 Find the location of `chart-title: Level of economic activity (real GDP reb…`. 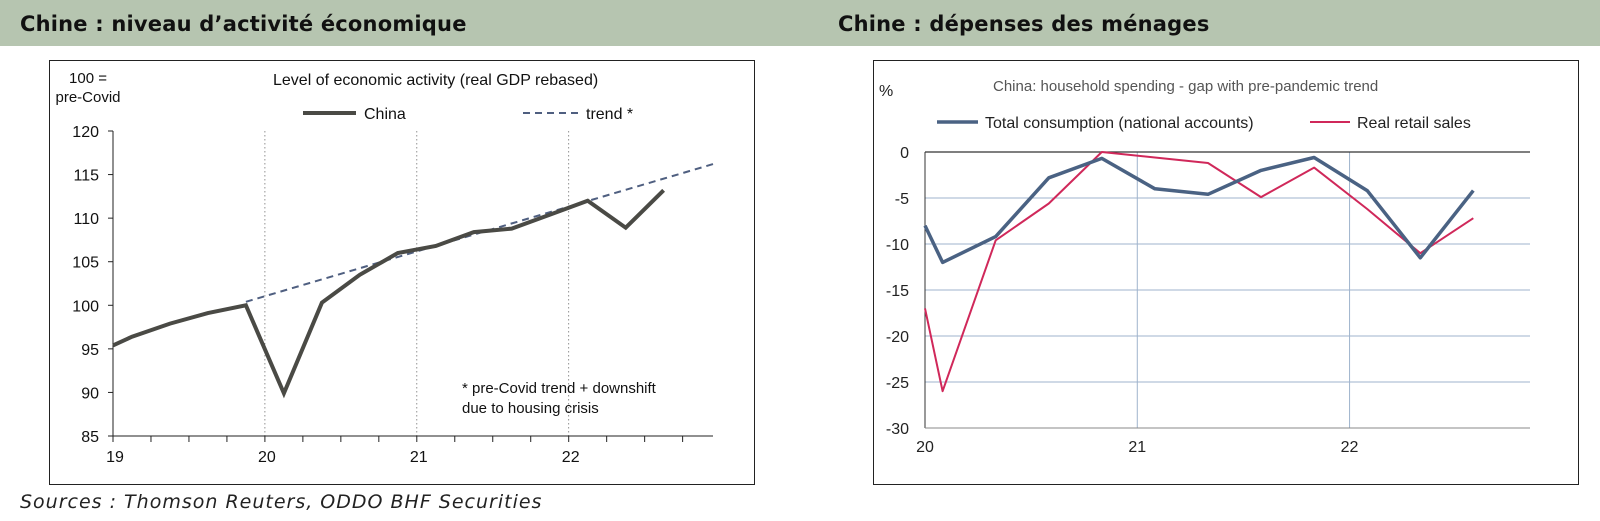

chart-title: Level of economic activity (real GDP reb… is located at coordinates (435, 80).